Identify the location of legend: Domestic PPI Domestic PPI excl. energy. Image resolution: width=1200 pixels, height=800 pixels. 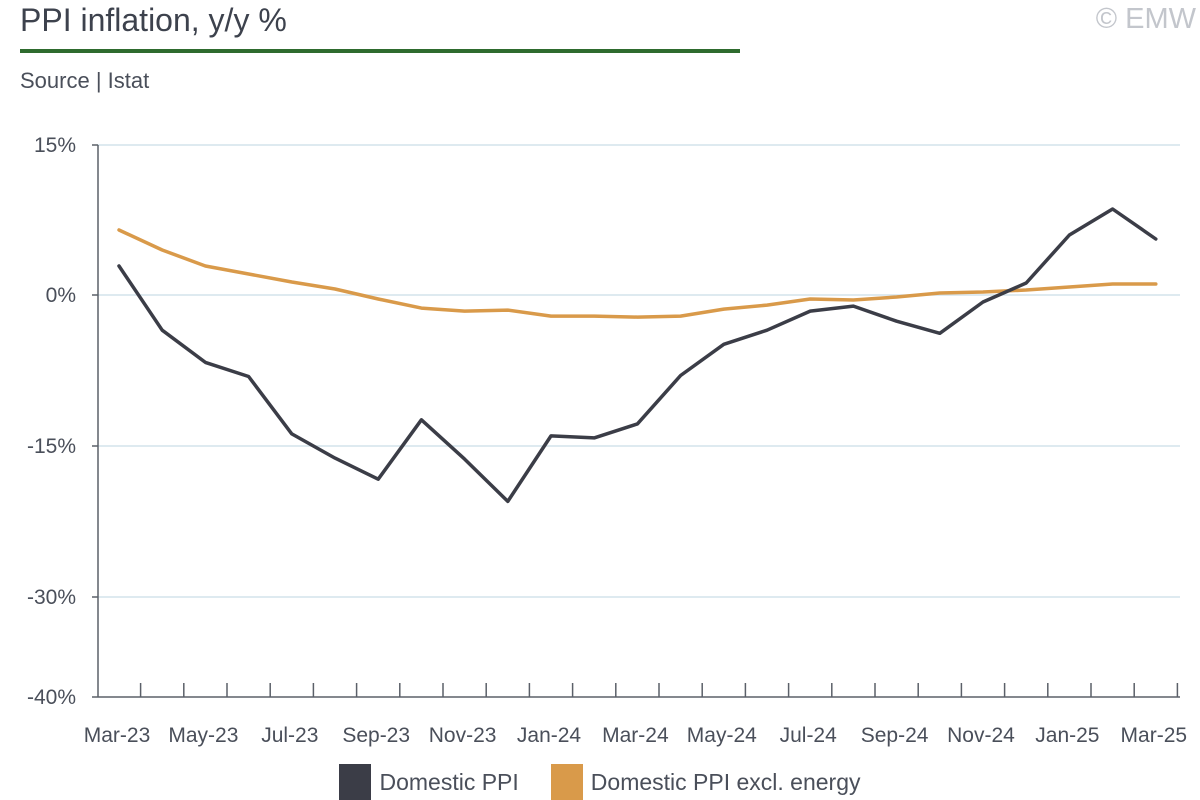
(600, 782).